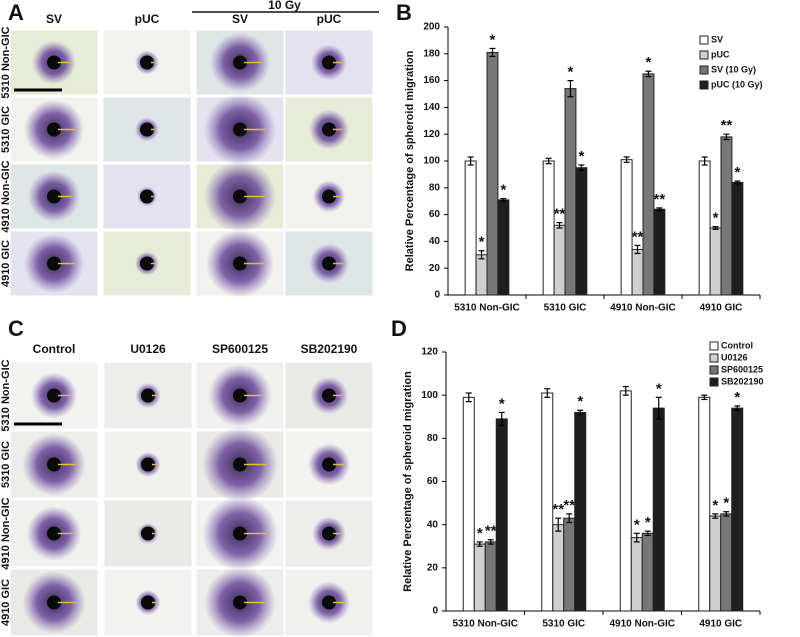 The height and width of the screenshot is (637, 800). I want to click on column-header: pUC, so click(147, 19).